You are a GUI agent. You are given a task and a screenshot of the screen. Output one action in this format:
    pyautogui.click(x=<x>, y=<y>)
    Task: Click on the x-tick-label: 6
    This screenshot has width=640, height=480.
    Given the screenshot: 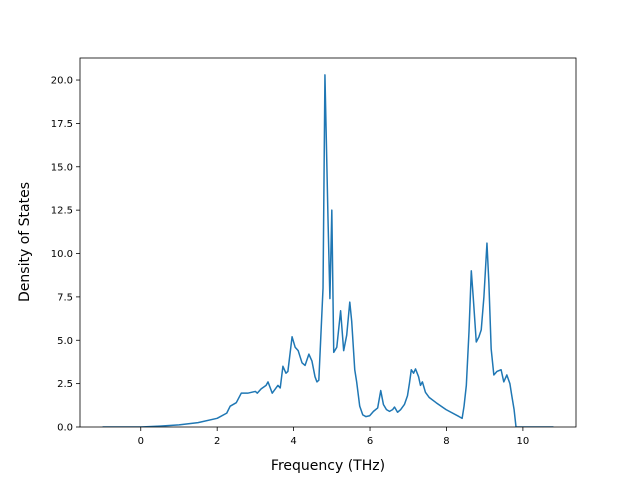 What is the action you would take?
    pyautogui.click(x=370, y=441)
    